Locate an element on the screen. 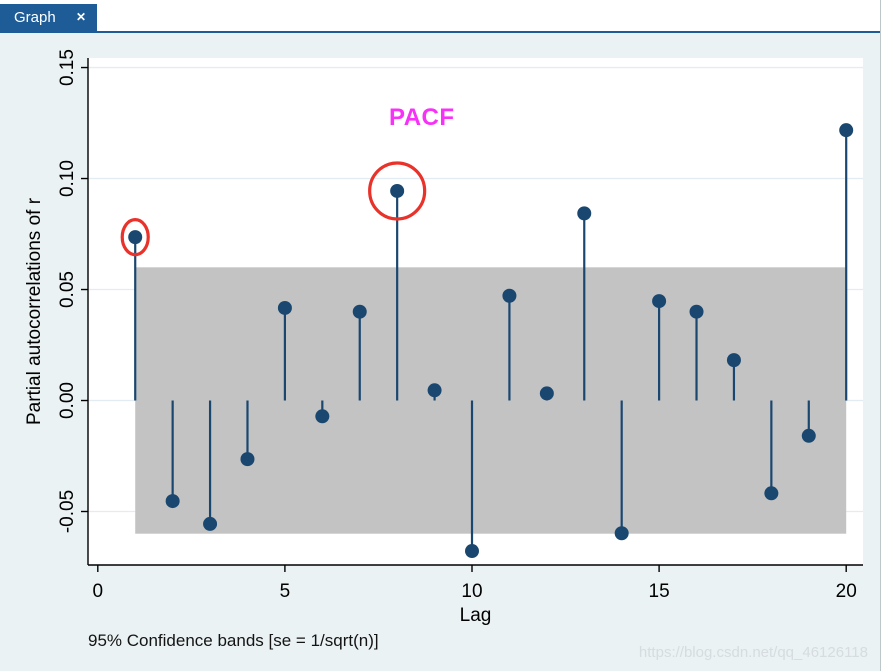 Image resolution: width=881 pixels, height=671 pixels. x-tick-label: 5 is located at coordinates (285, 591).